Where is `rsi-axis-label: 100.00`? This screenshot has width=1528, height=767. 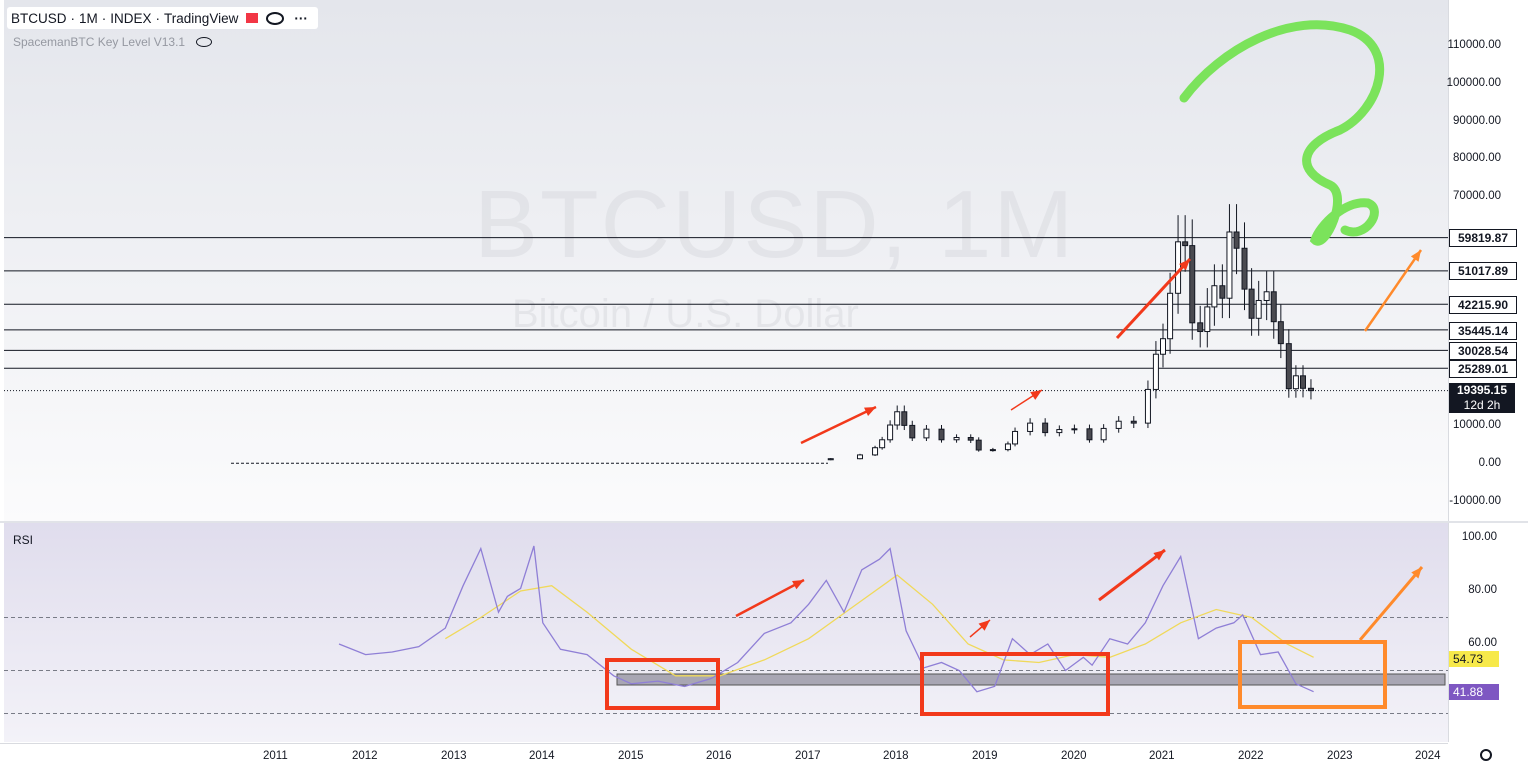 rsi-axis-label: 100.00 is located at coordinates (1479, 537).